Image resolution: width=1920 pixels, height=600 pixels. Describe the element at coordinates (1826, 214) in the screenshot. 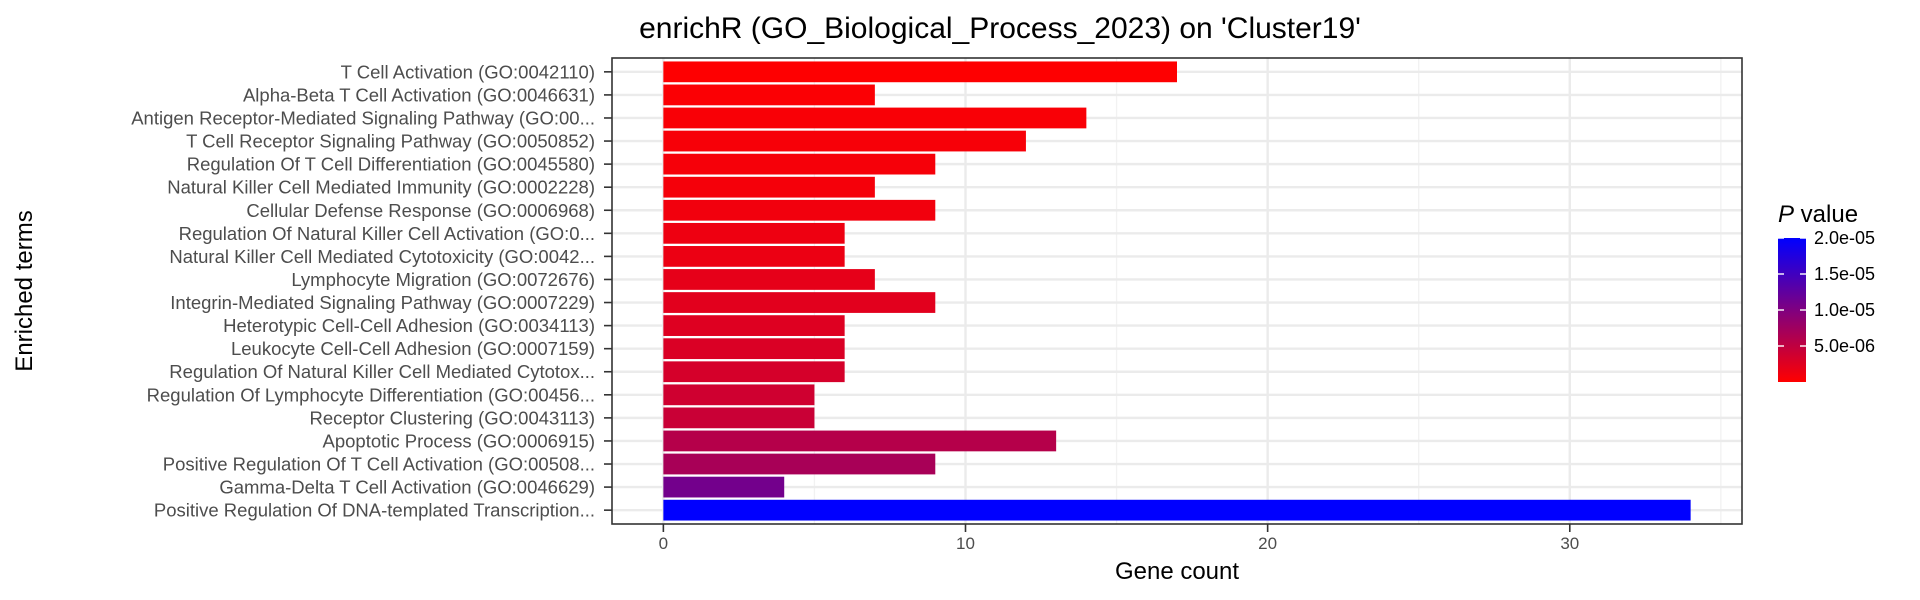

I see `legend-title-rest: value` at that location.